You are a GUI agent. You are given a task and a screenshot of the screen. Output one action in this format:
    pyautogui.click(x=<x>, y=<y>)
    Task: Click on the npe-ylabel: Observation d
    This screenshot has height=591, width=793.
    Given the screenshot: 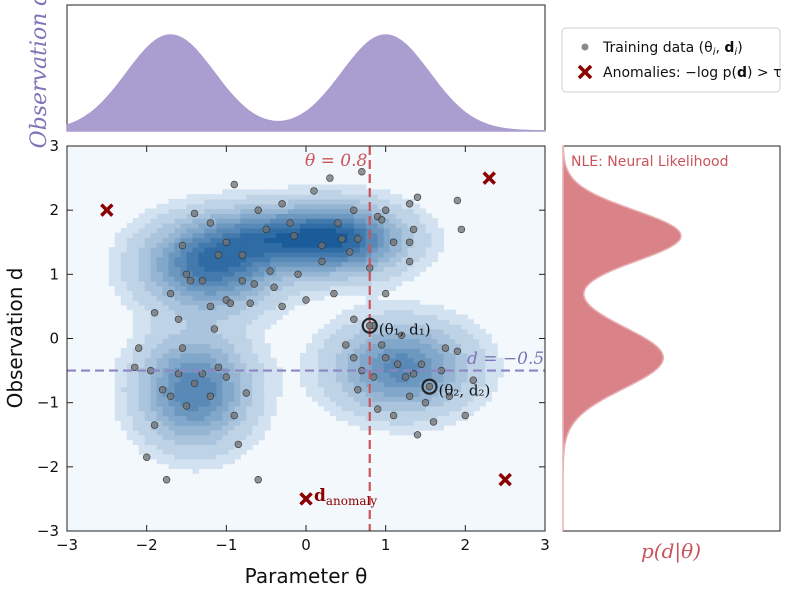 What is the action you would take?
    pyautogui.click(x=39, y=74)
    